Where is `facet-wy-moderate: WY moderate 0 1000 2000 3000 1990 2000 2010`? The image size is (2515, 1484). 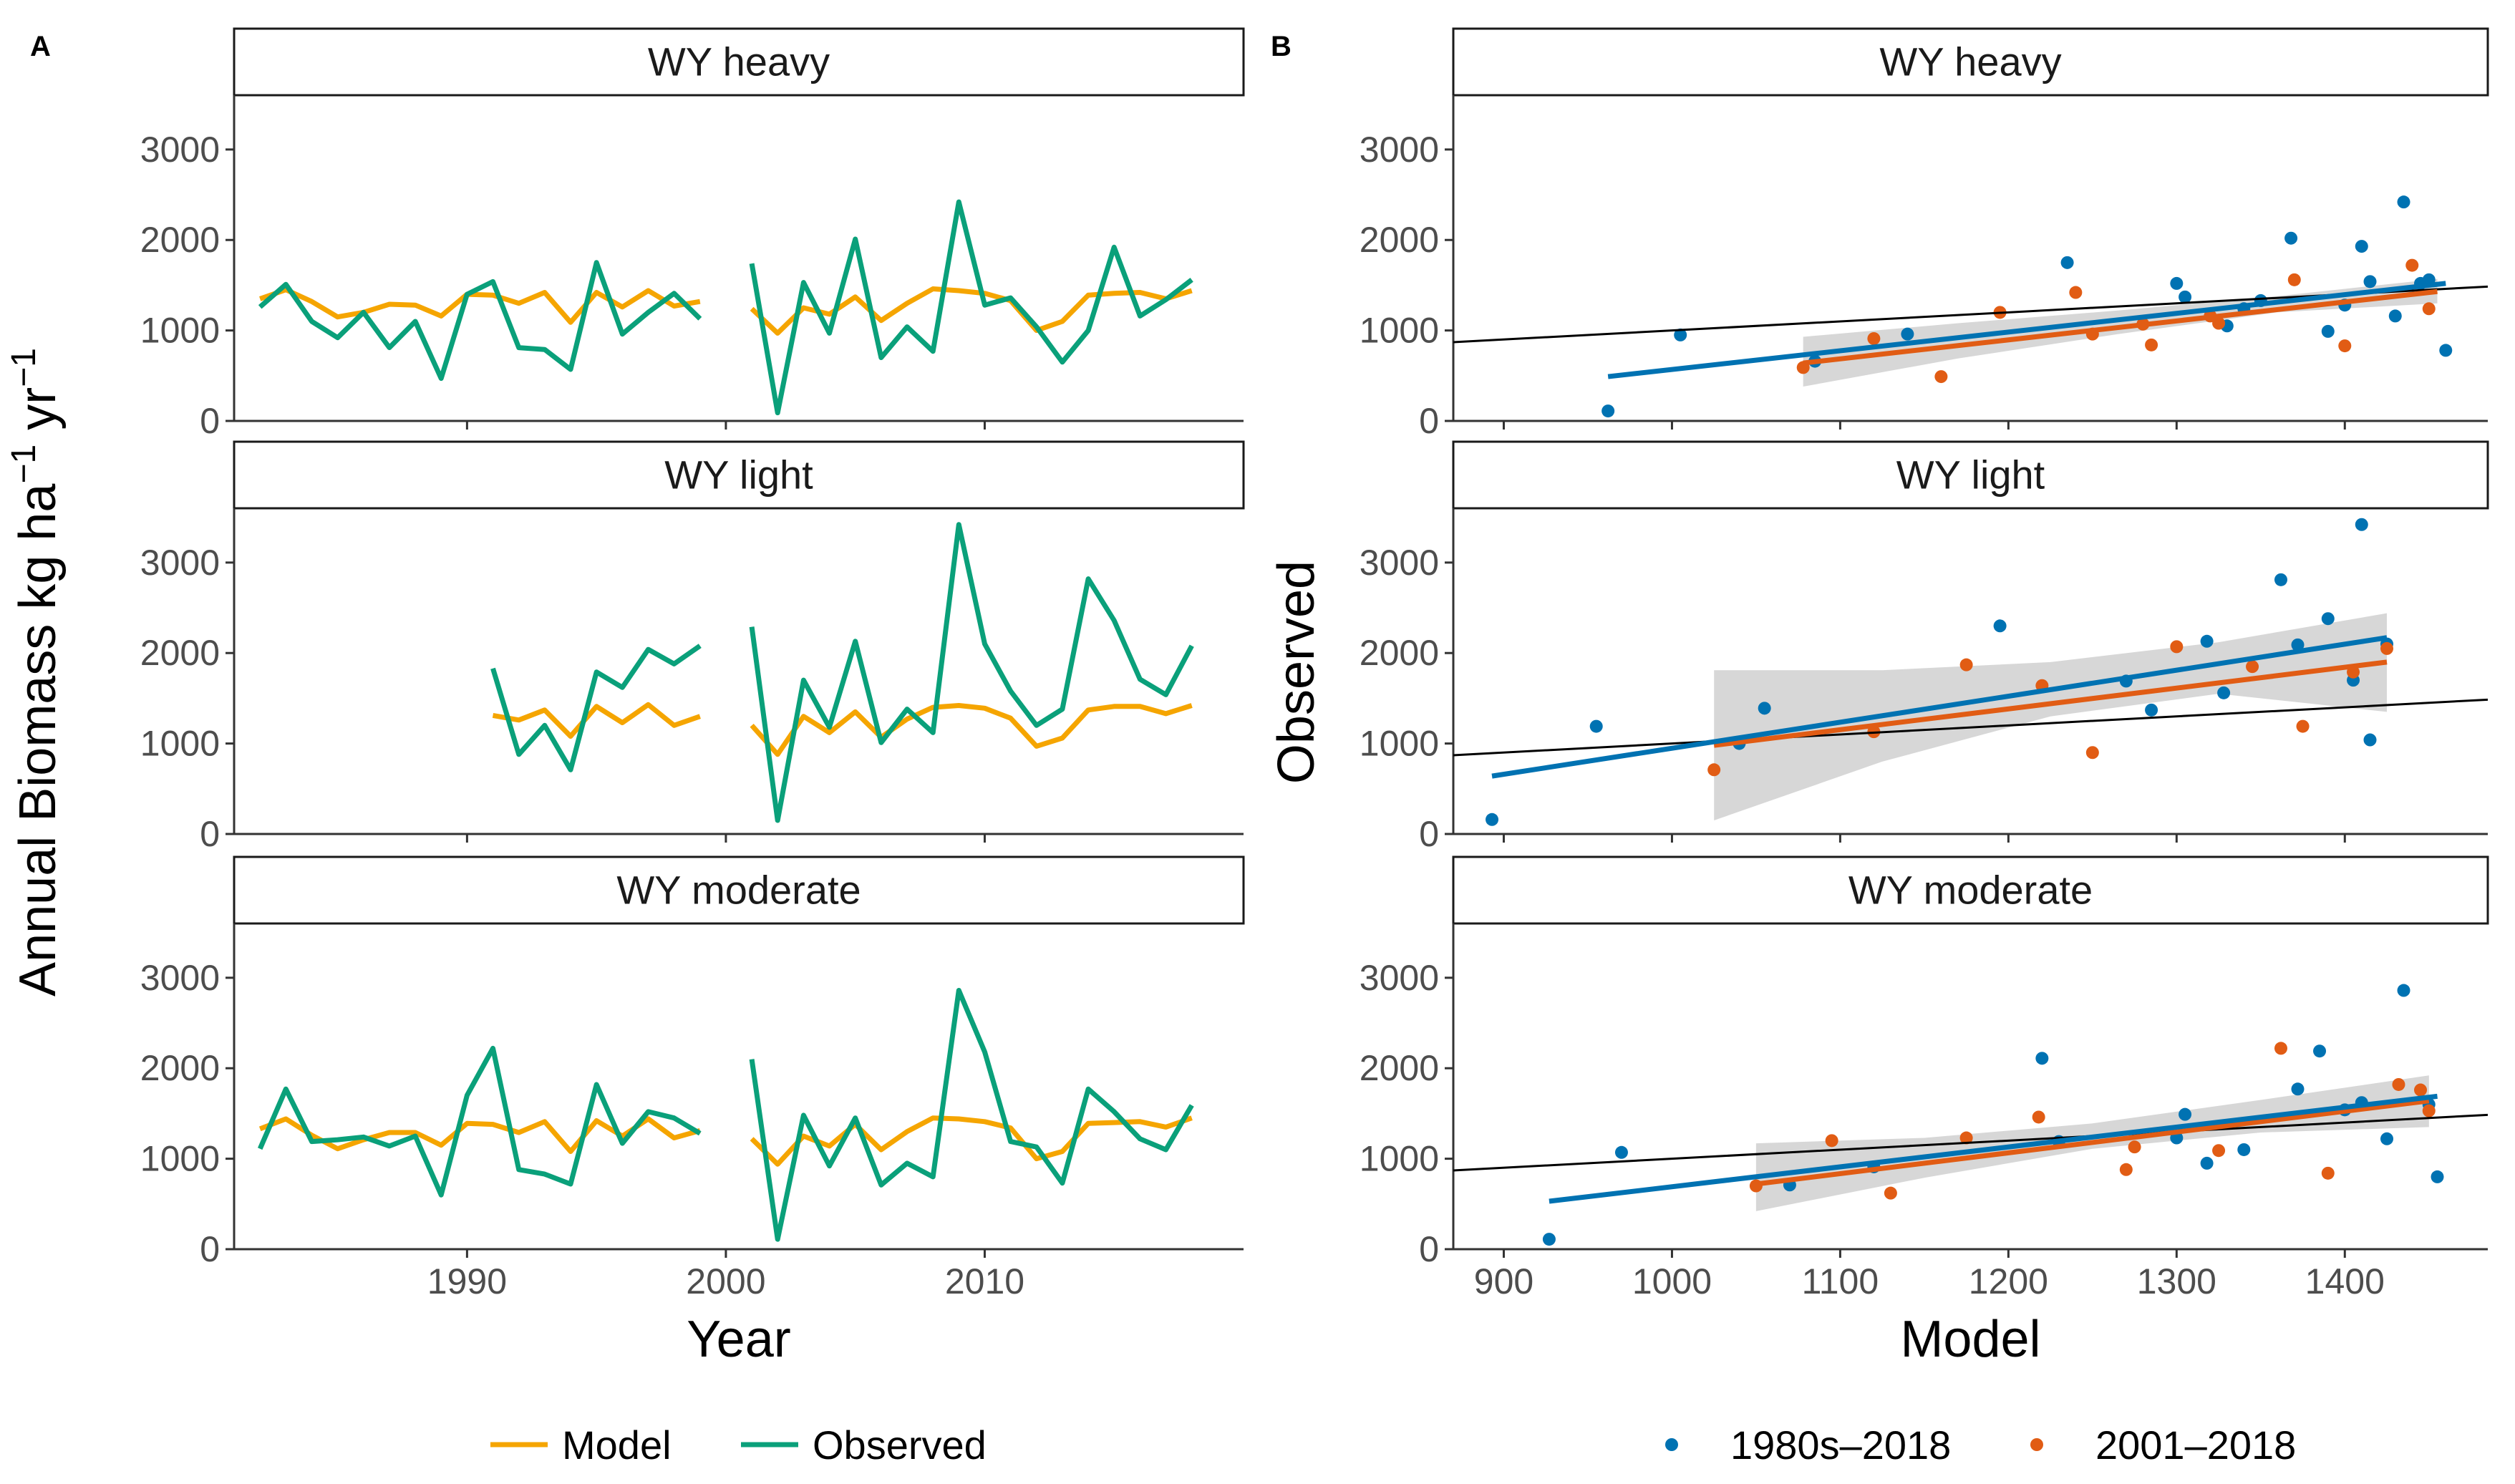 facet-wy-moderate: WY moderate 0 1000 2000 3000 1990 2000 2010 is located at coordinates (692, 1078).